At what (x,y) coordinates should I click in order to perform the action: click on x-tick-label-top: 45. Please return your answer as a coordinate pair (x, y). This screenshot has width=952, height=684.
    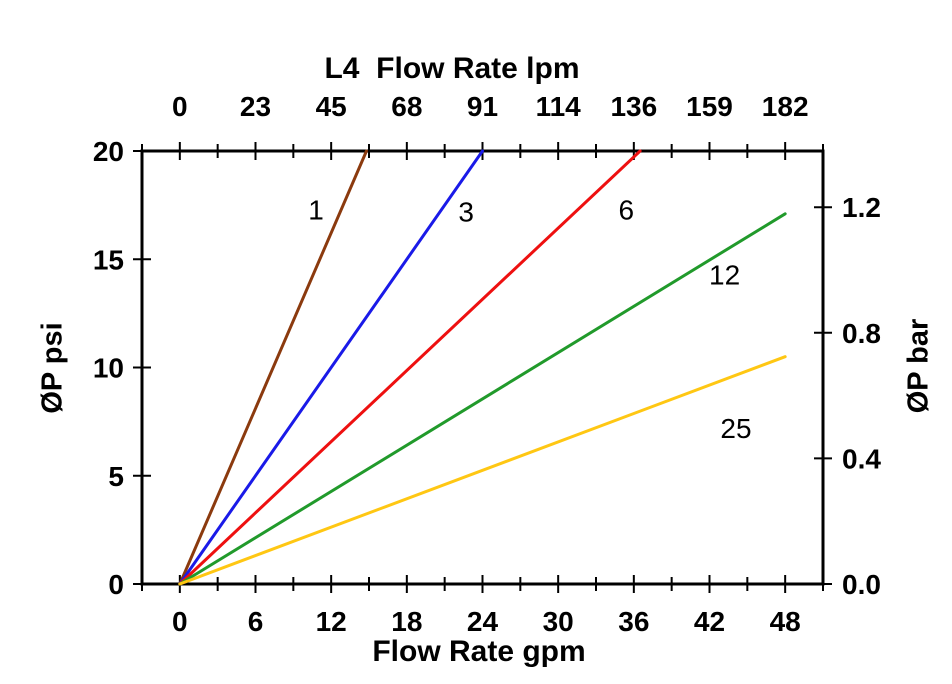
    Looking at the image, I should click on (331, 106).